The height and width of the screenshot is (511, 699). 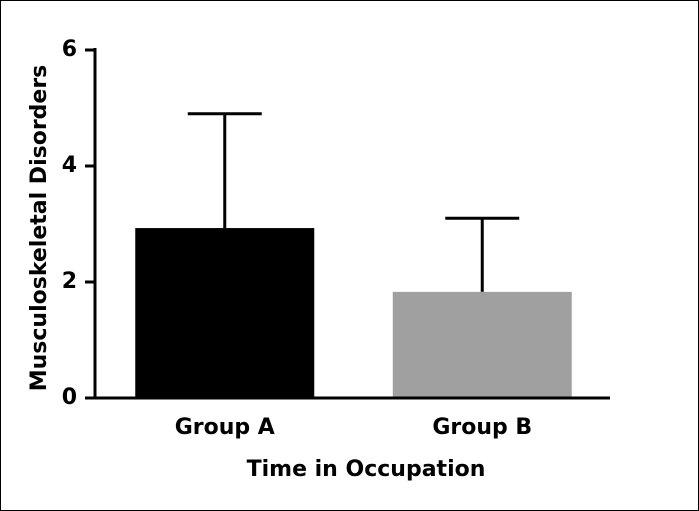 What do you see at coordinates (482, 427) in the screenshot?
I see `x-tick-label: Group B` at bounding box center [482, 427].